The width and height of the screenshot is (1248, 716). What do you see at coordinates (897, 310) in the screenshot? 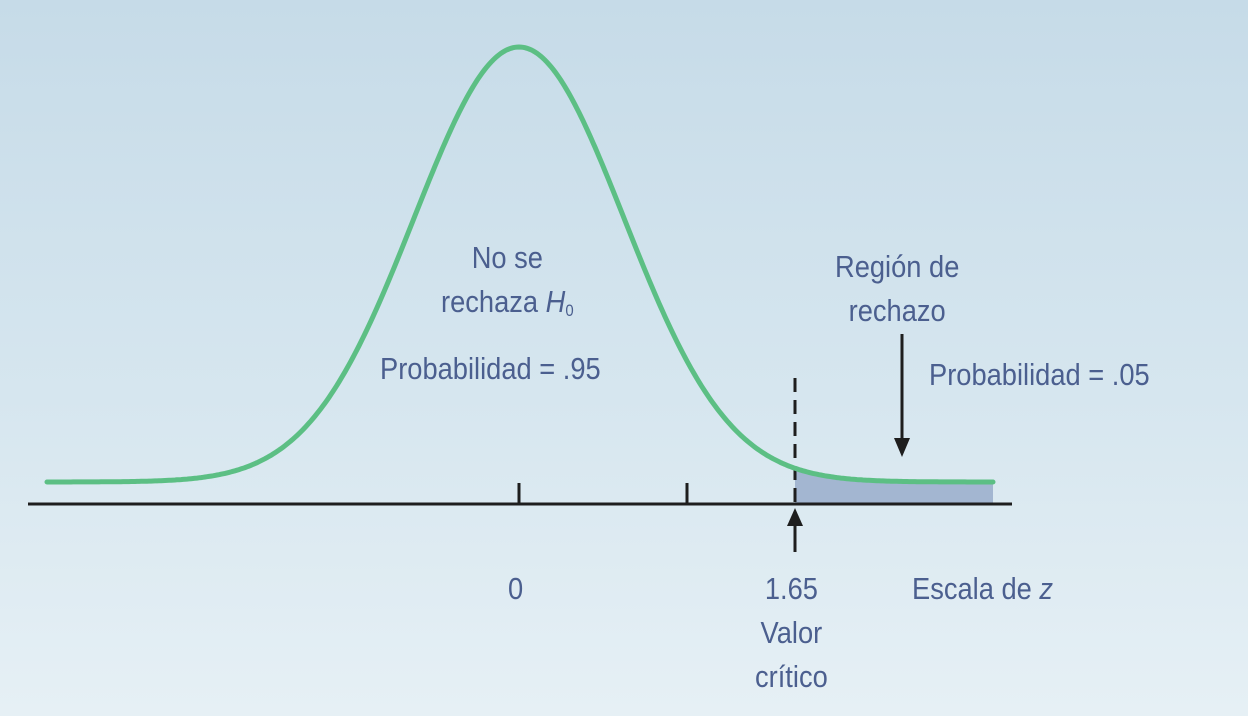
I see `rejection-line2: rechazo` at bounding box center [897, 310].